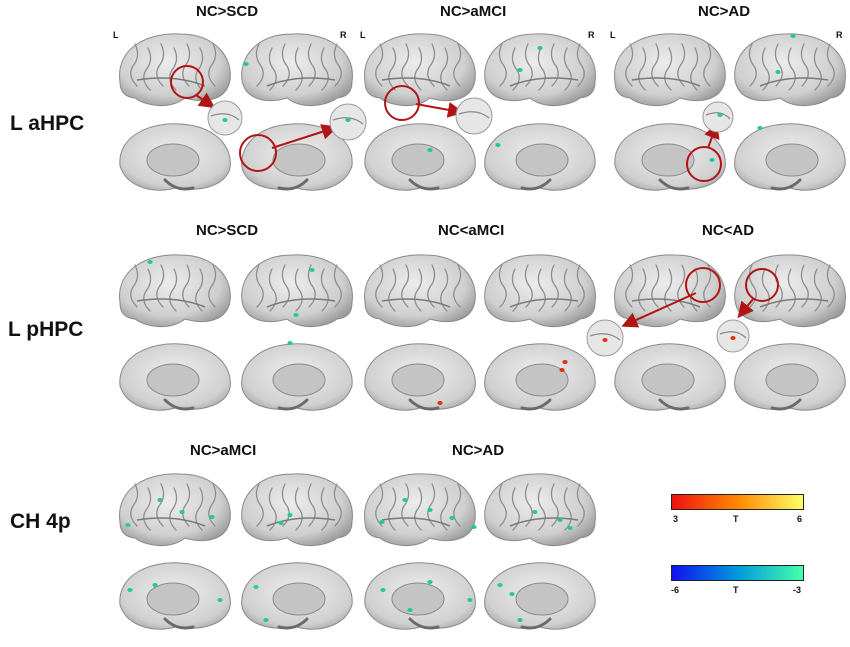 This screenshot has width=850, height=647. I want to click on hemisphere-right-3: R, so click(839, 35).